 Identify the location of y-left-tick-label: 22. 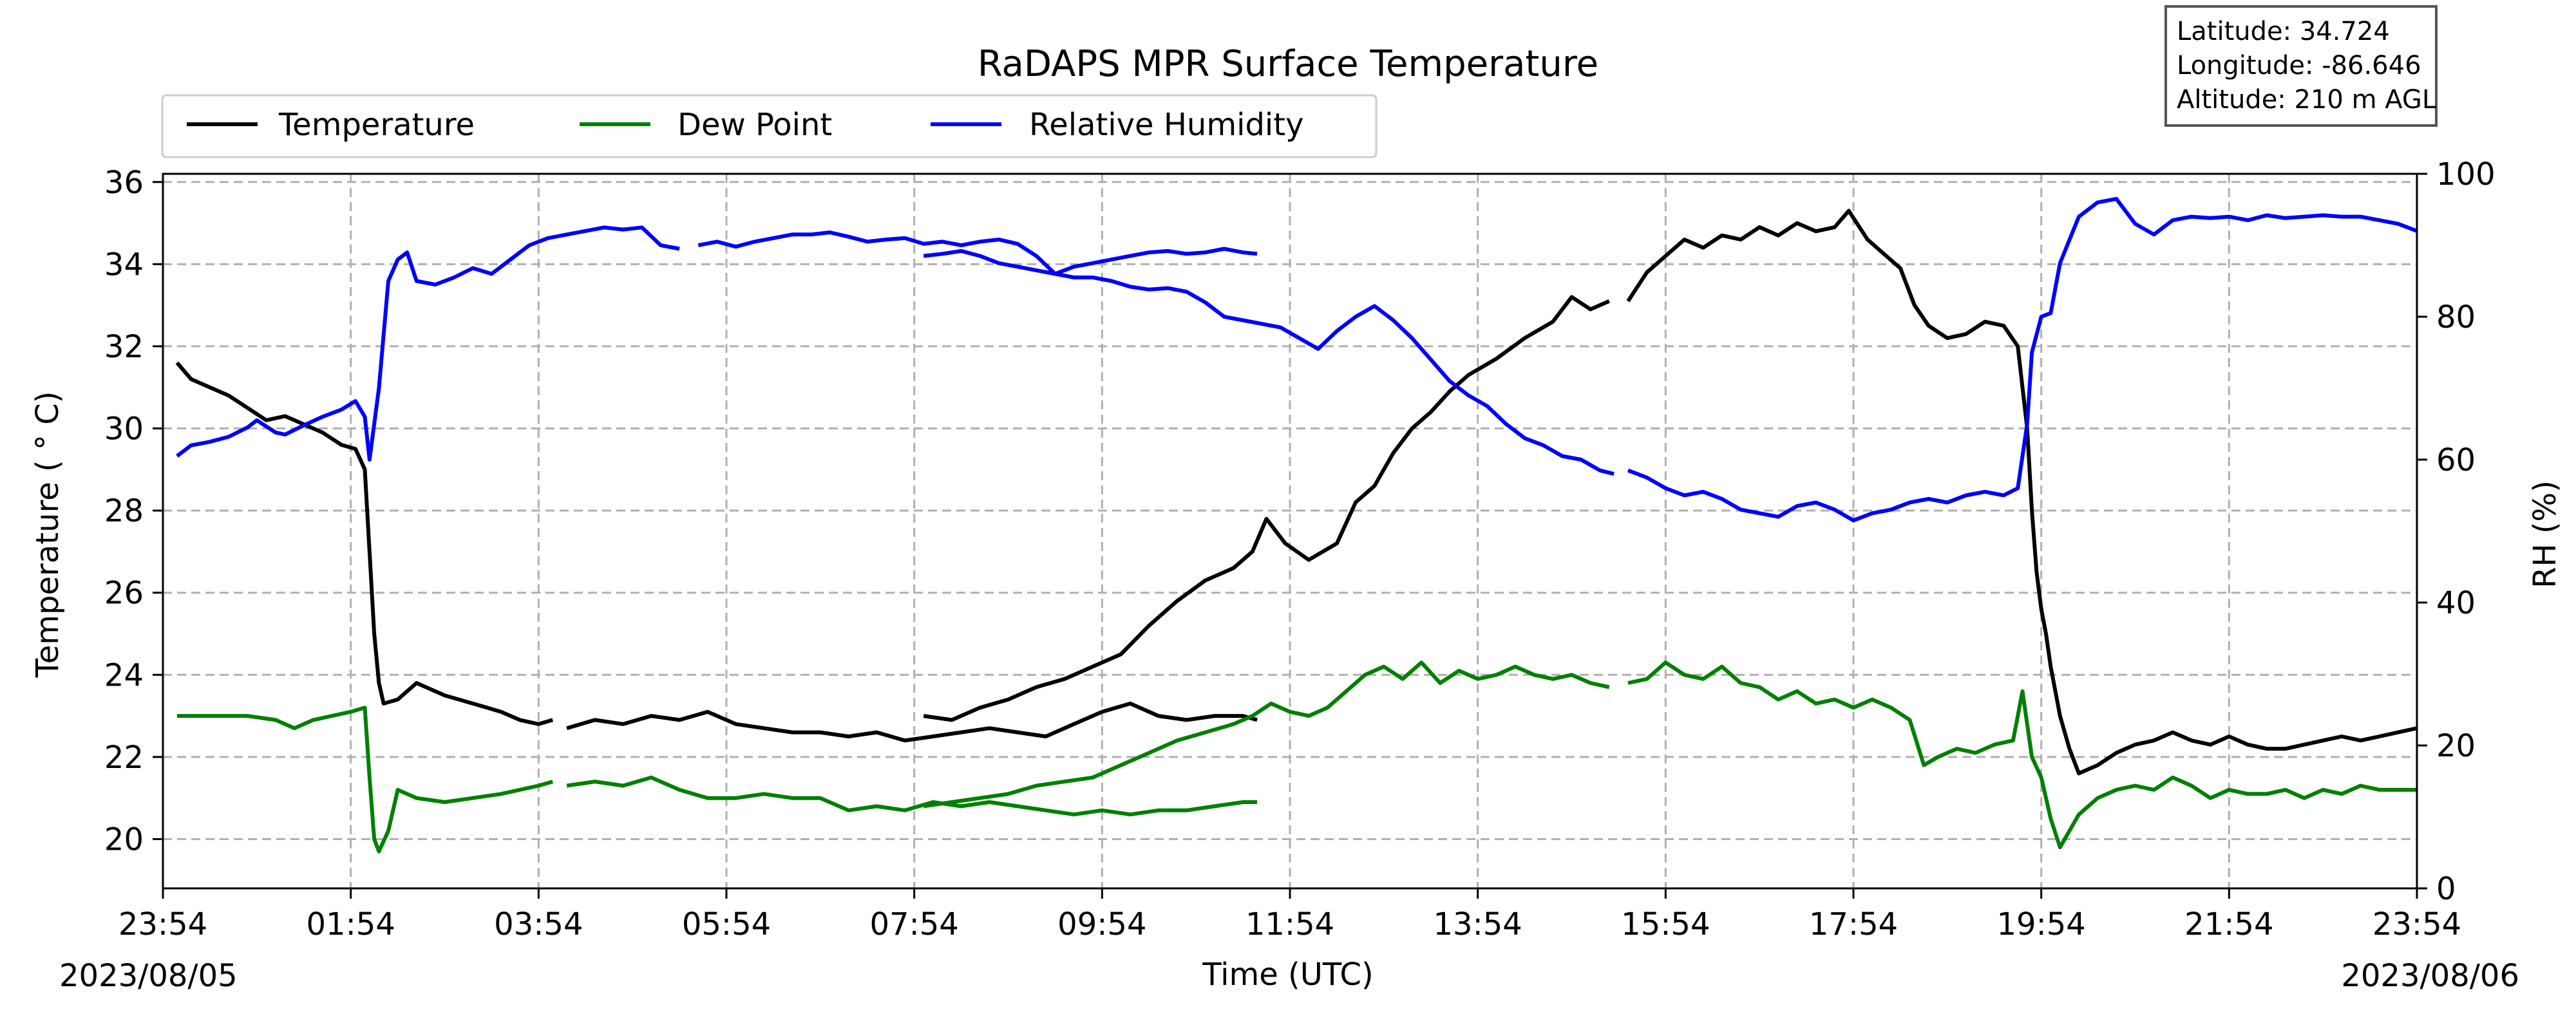
(124, 758).